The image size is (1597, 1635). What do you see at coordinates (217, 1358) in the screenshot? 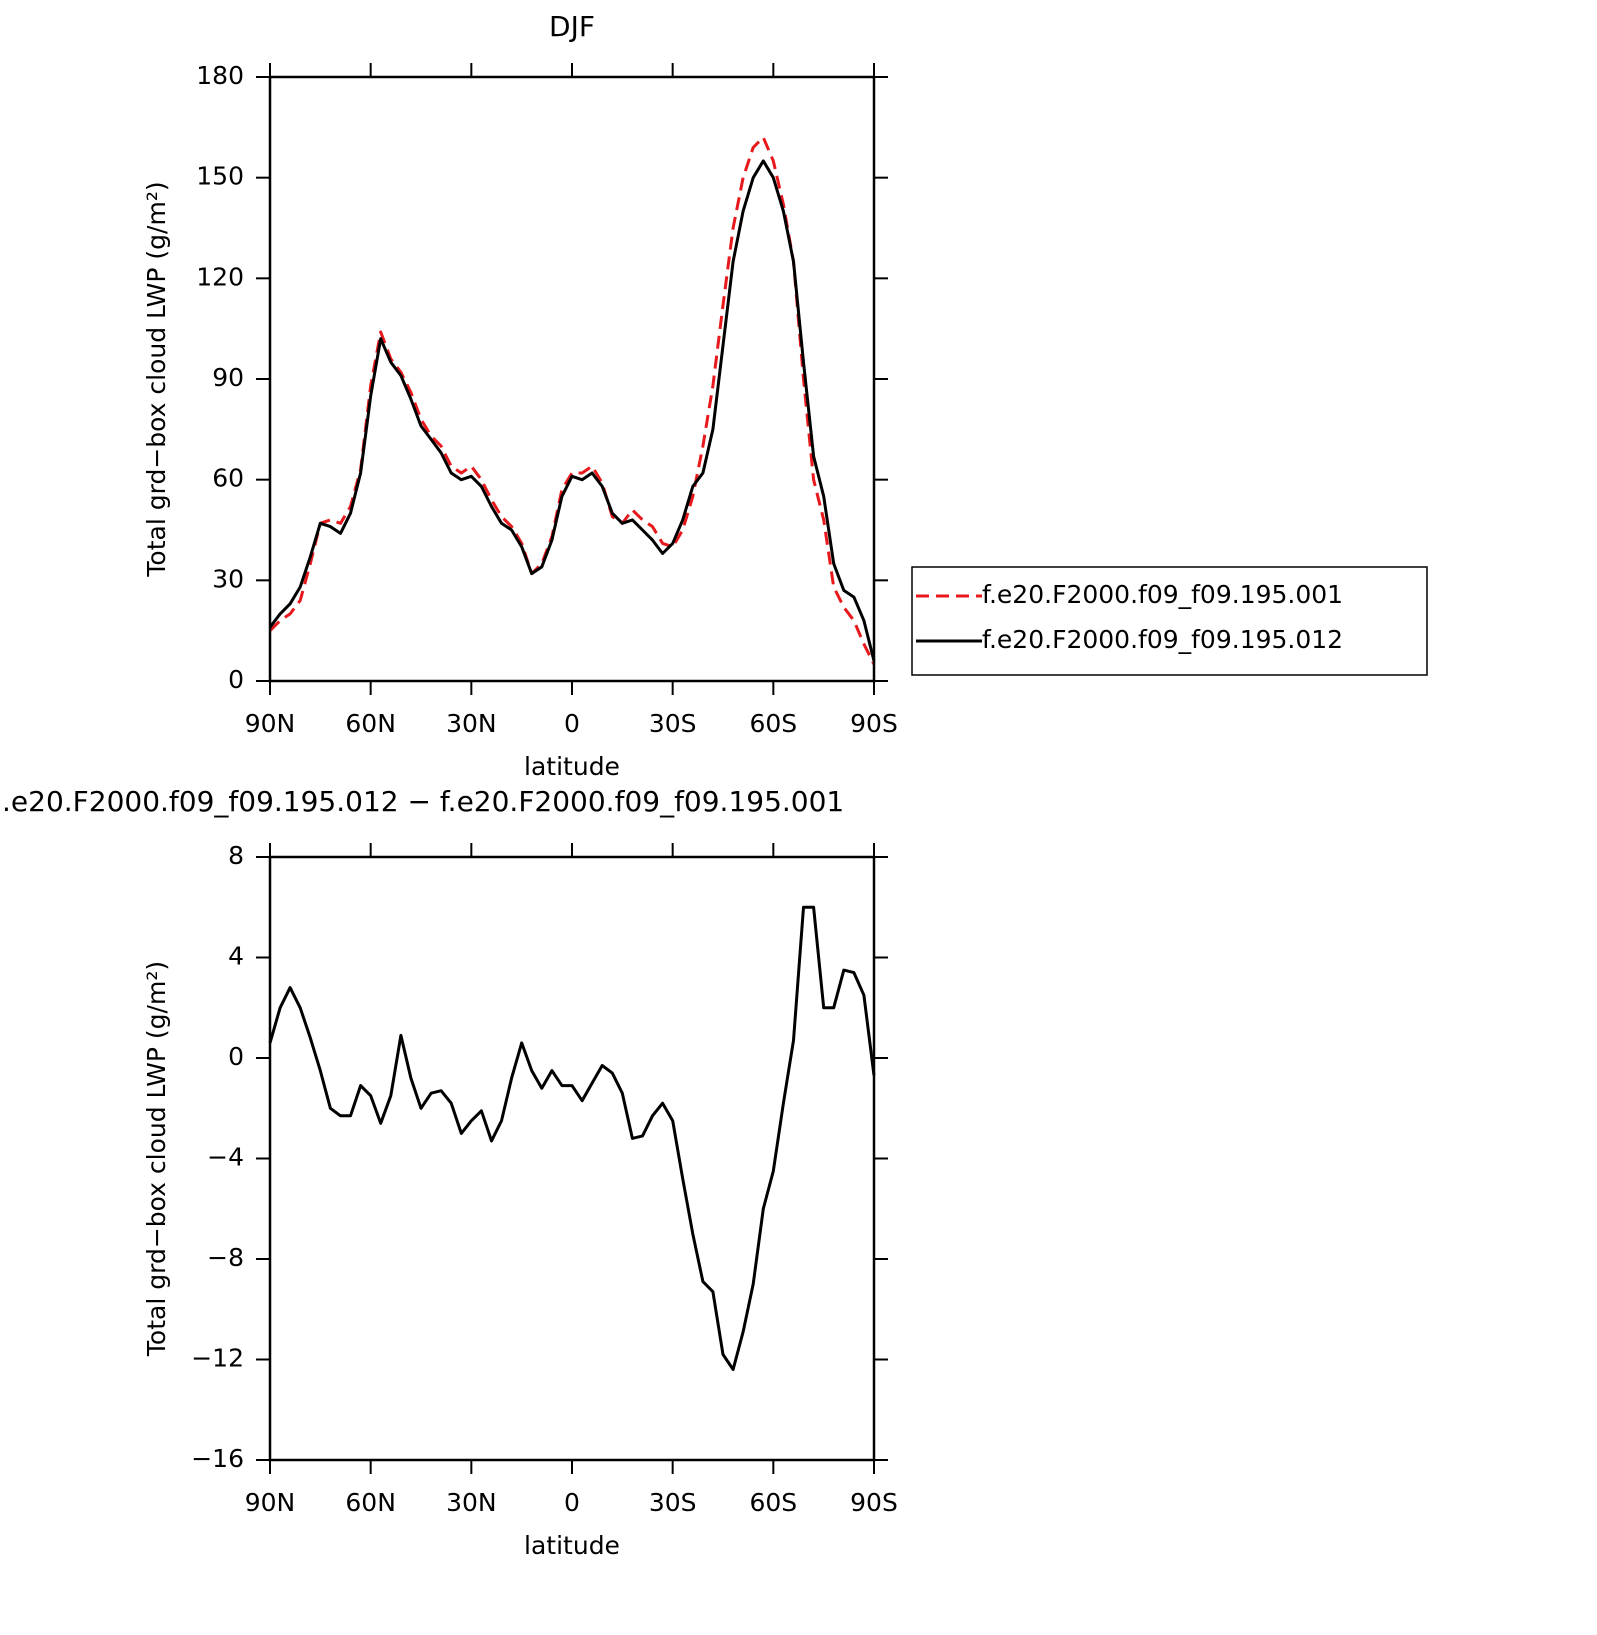
I see `y-tick-label: −12` at bounding box center [217, 1358].